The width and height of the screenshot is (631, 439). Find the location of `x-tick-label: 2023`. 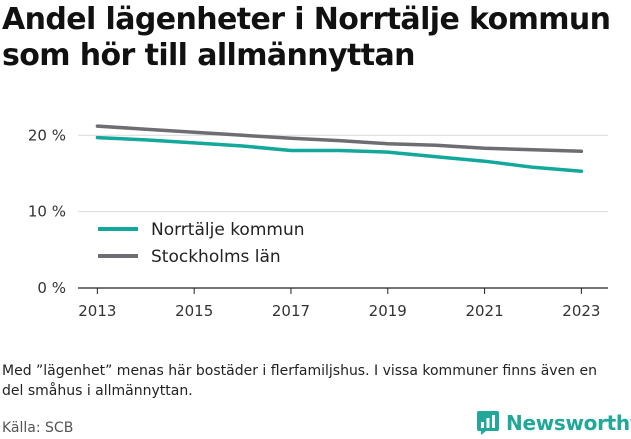

x-tick-label: 2023 is located at coordinates (581, 311).